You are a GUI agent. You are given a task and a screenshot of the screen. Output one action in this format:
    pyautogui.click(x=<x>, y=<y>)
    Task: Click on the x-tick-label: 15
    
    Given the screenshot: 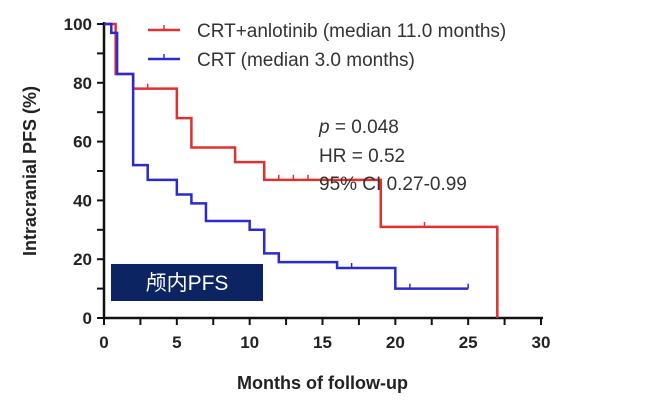 What is the action you would take?
    pyautogui.click(x=322, y=342)
    